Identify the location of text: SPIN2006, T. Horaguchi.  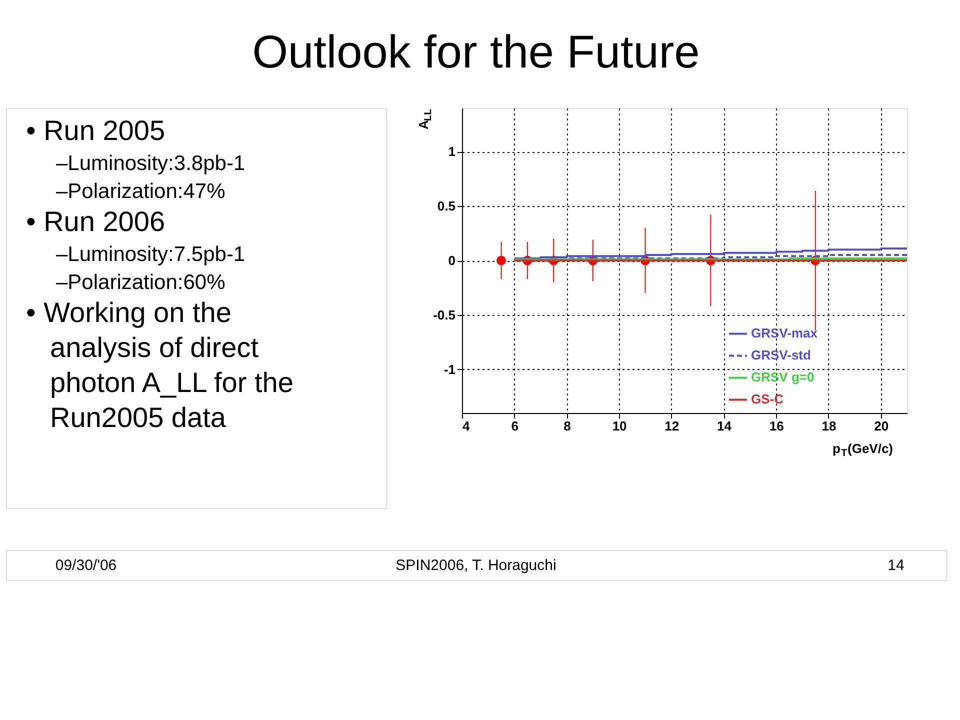
(476, 565).